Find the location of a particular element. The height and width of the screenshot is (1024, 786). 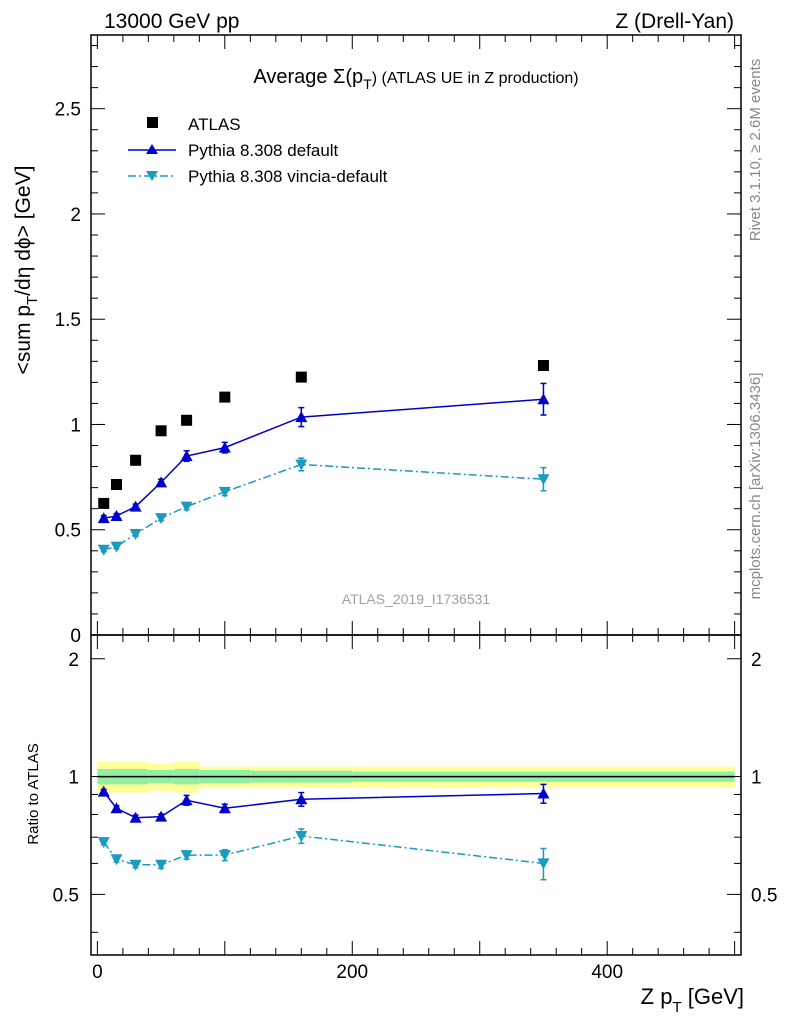

y-tick-label: 0 is located at coordinates (75, 636).